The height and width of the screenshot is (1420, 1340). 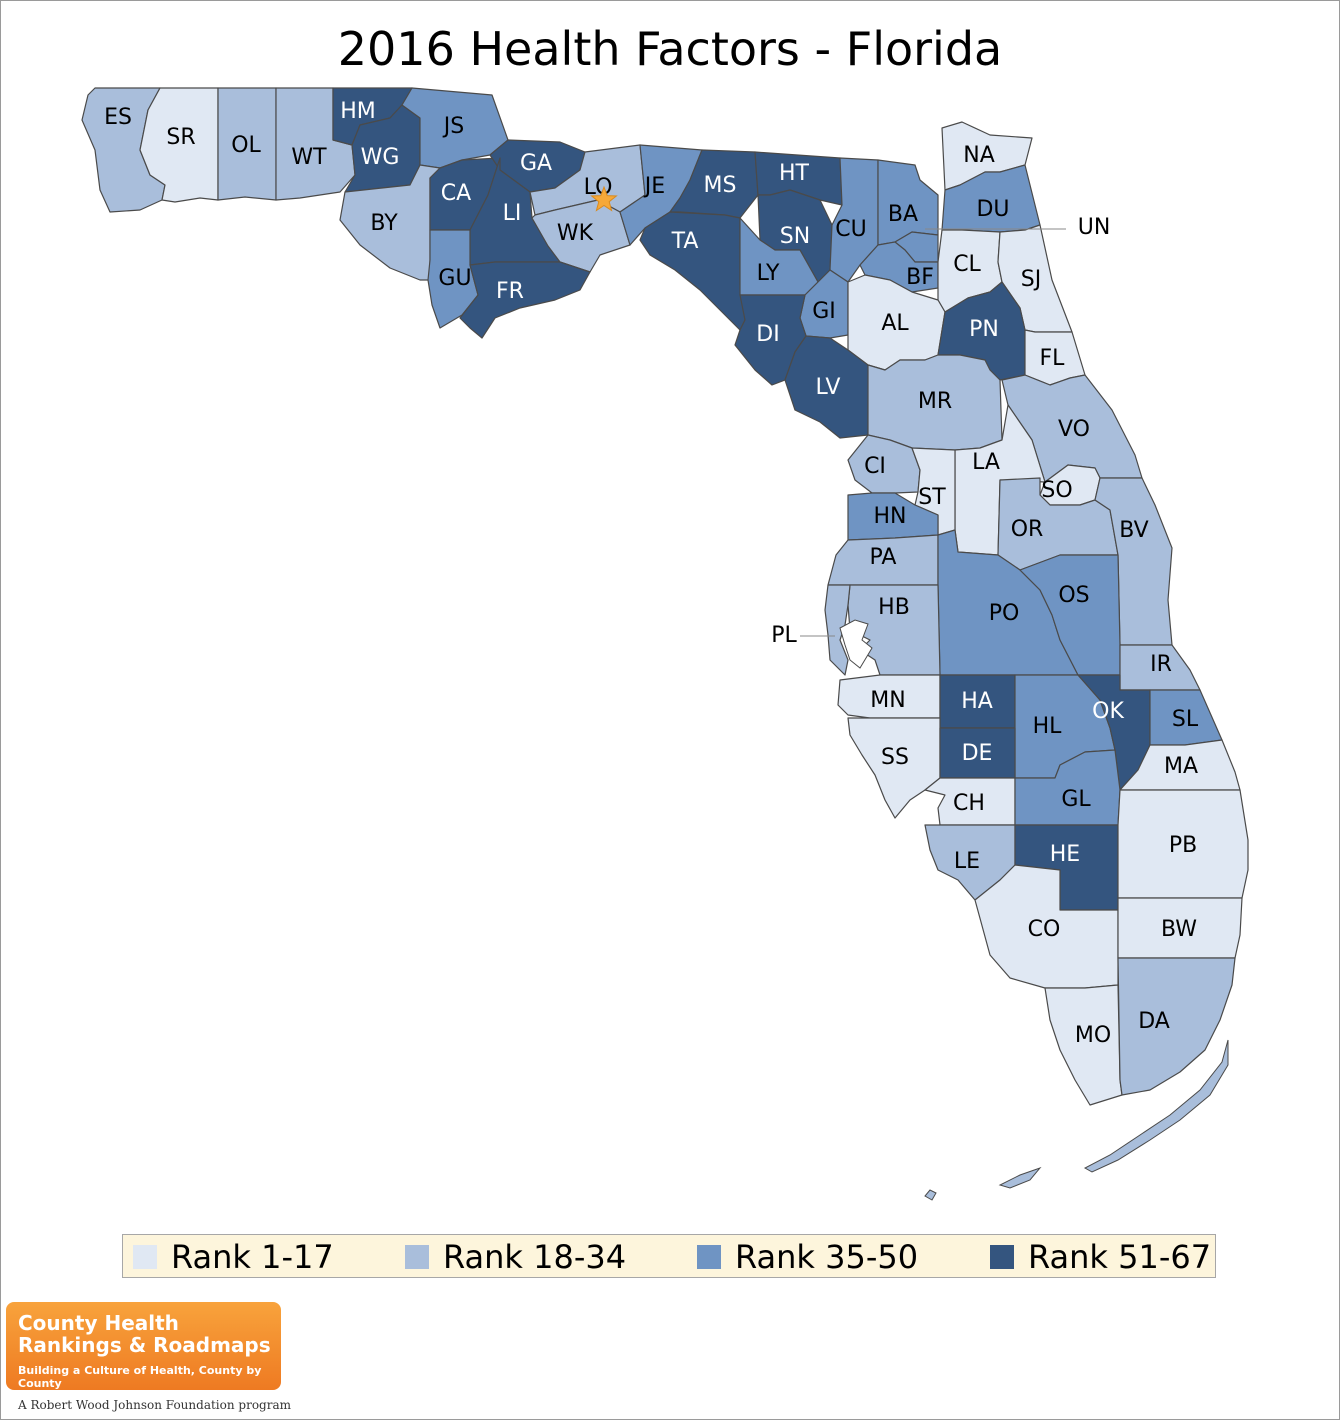 I want to click on county-label-ir: IR, so click(x=1161, y=664).